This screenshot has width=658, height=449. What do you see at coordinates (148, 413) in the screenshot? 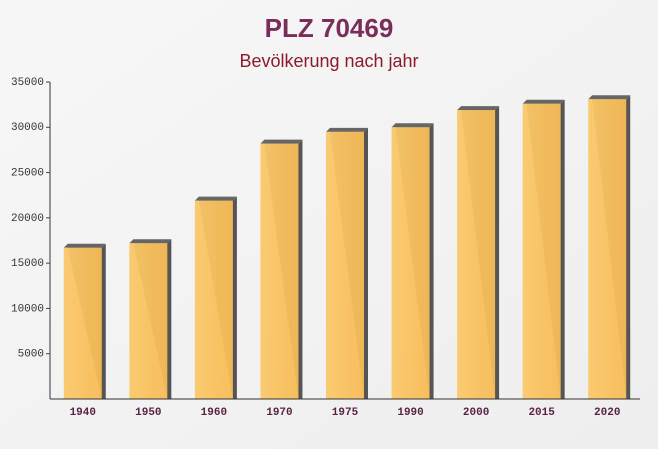
I see `x-tick-label: 1950` at bounding box center [148, 413].